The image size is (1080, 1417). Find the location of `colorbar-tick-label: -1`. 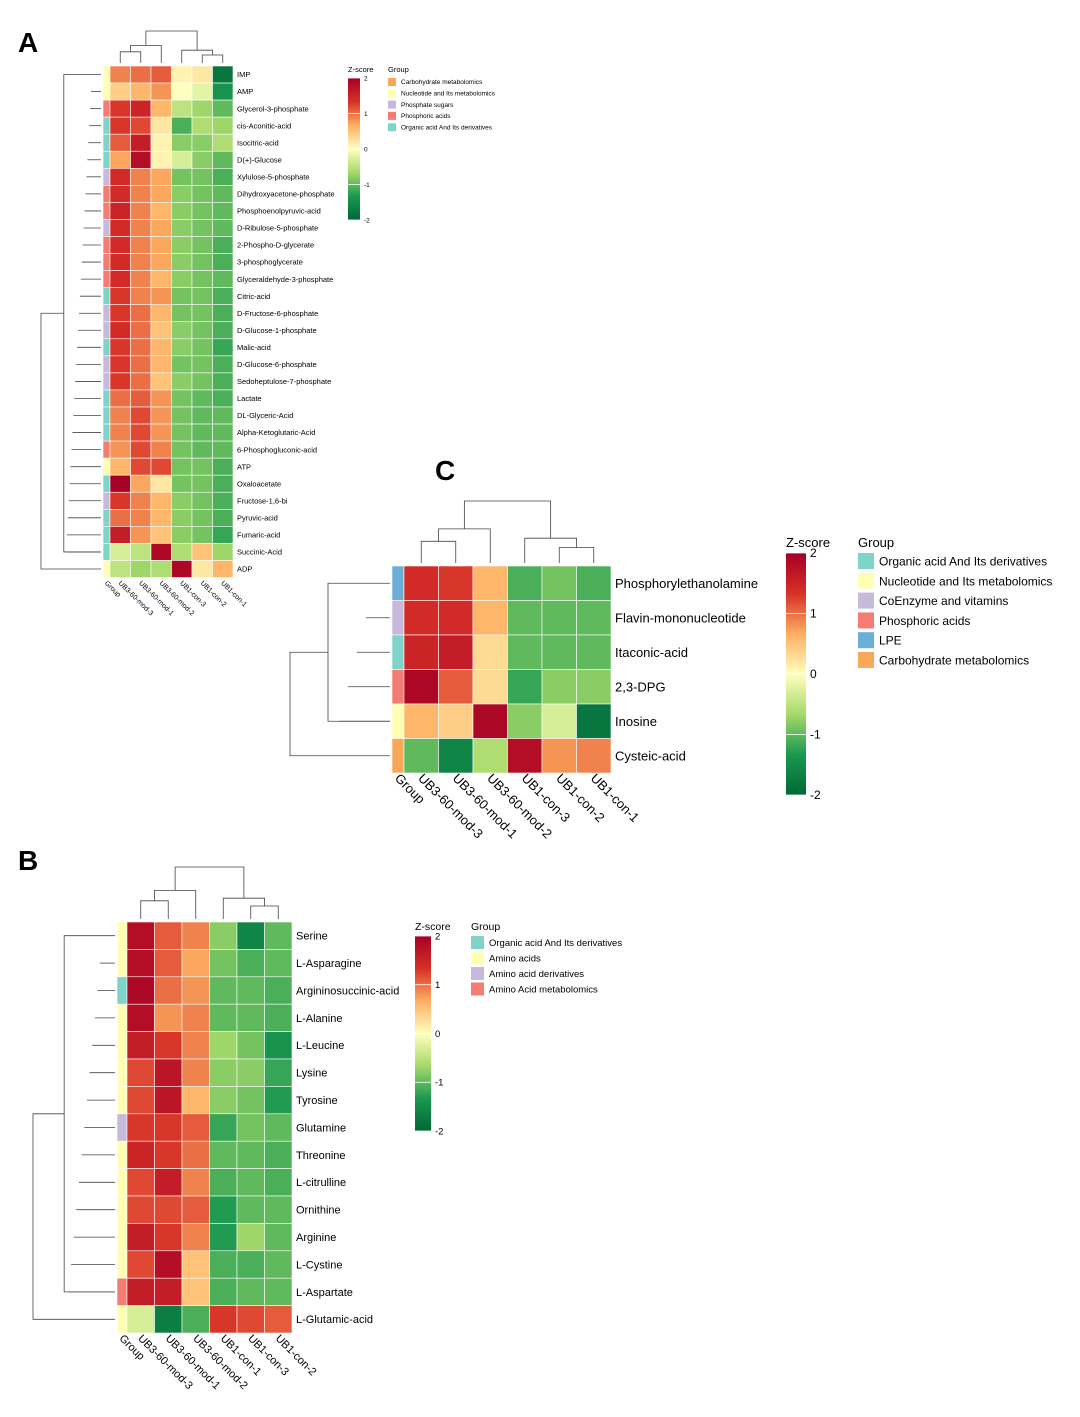

colorbar-tick-label: -1 is located at coordinates (815, 735).